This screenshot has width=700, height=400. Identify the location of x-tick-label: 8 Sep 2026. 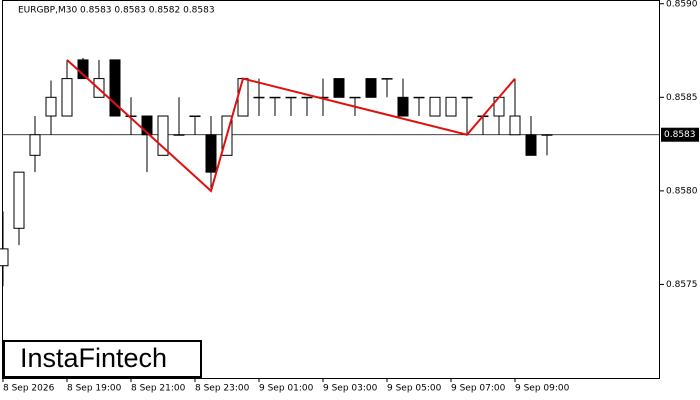
(29, 389).